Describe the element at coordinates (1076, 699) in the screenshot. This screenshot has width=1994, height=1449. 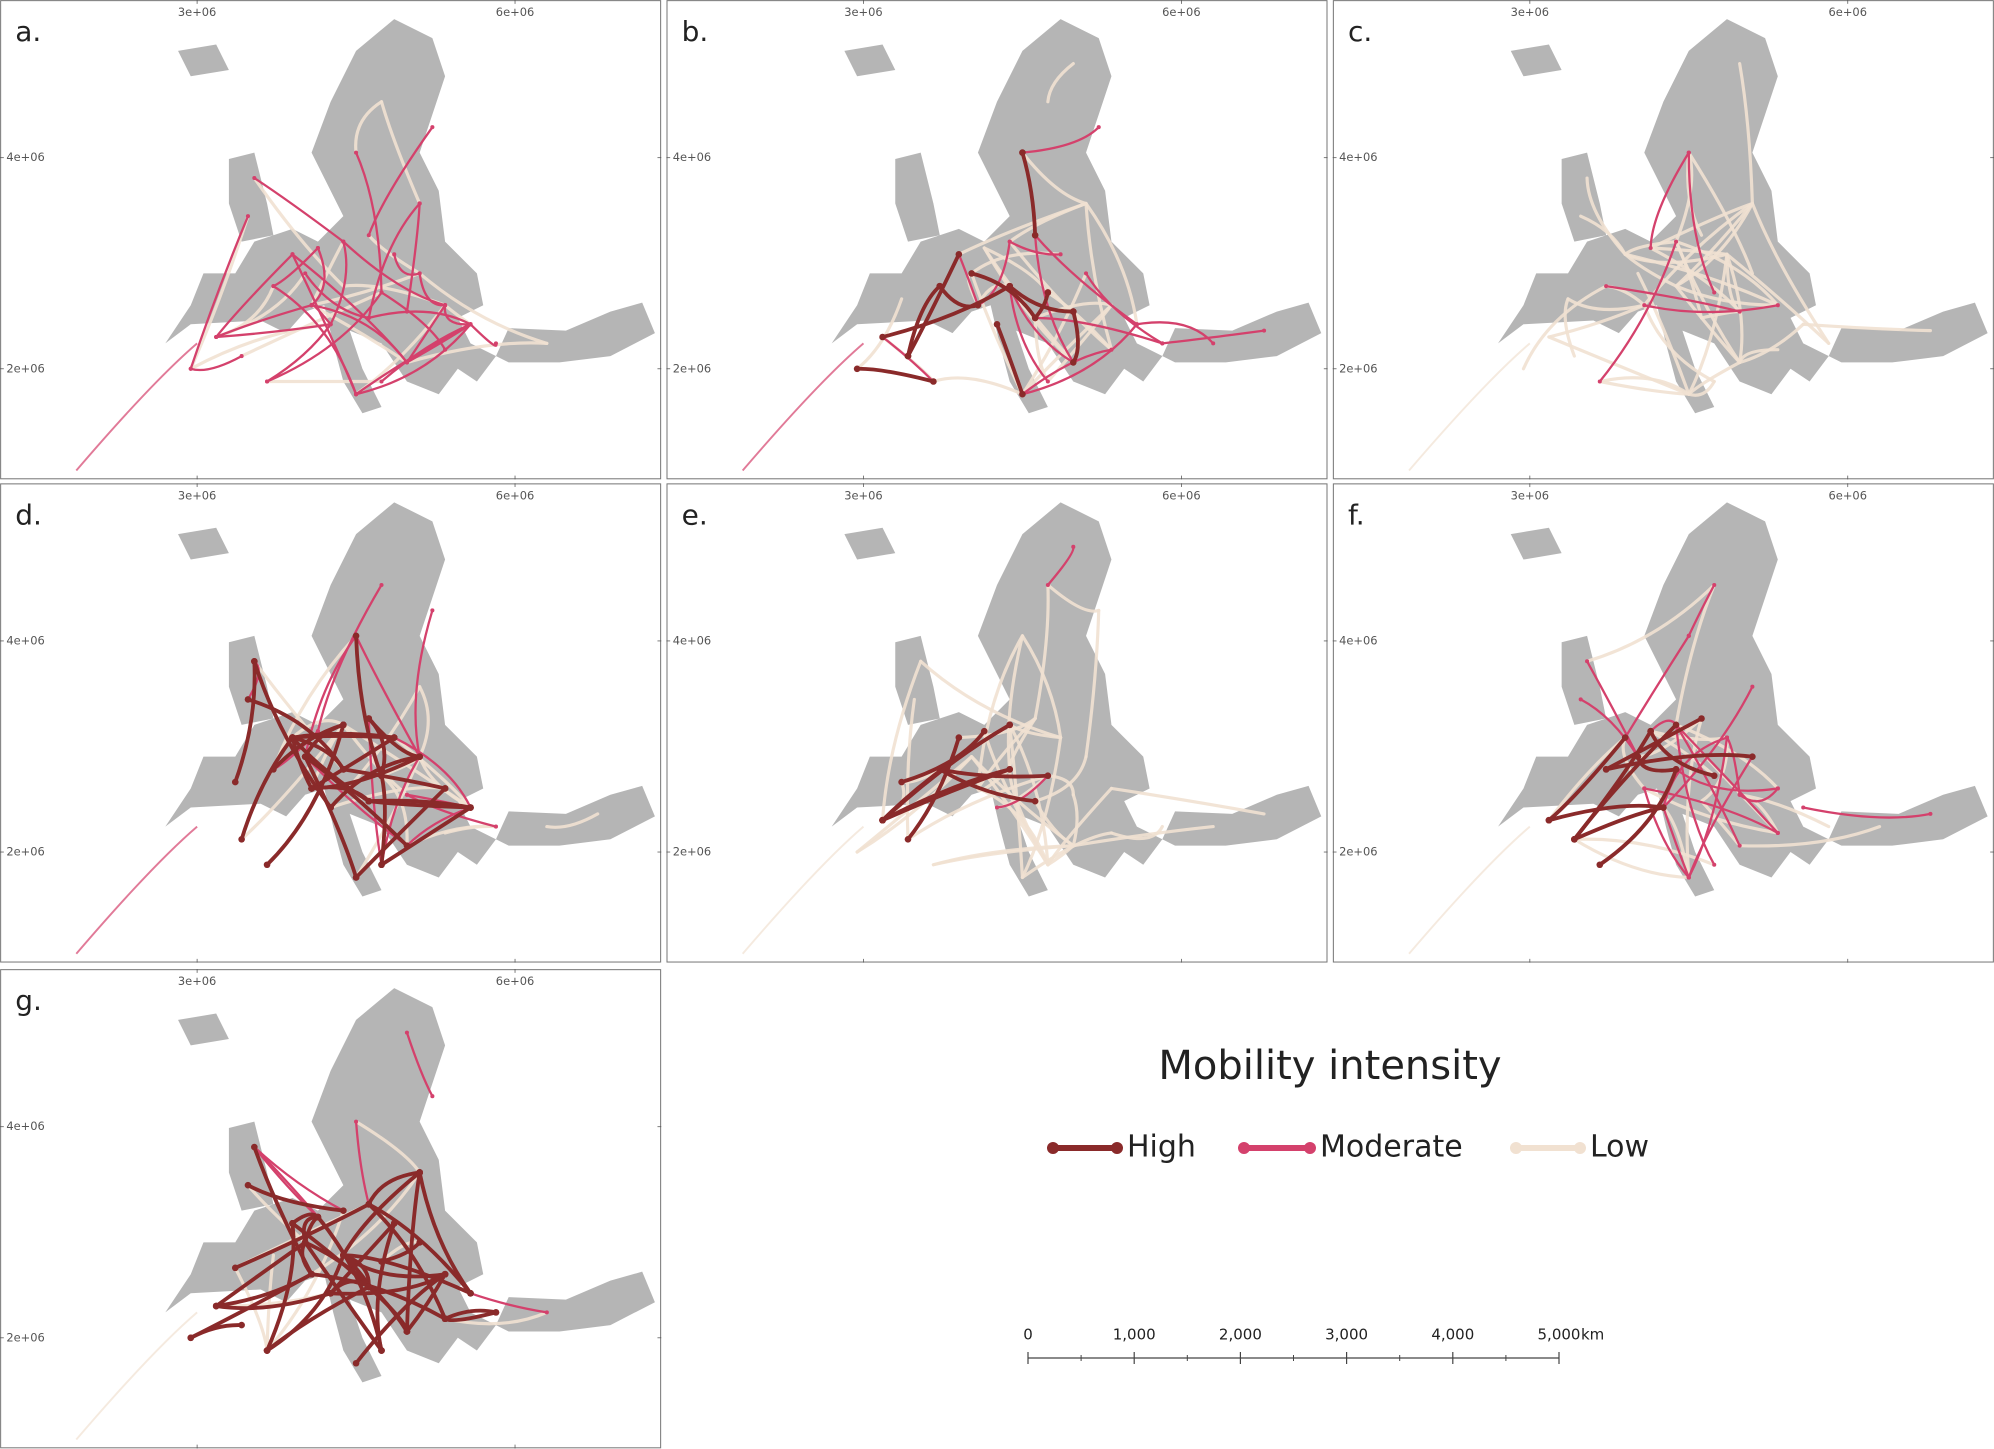
I see `landmass` at that location.